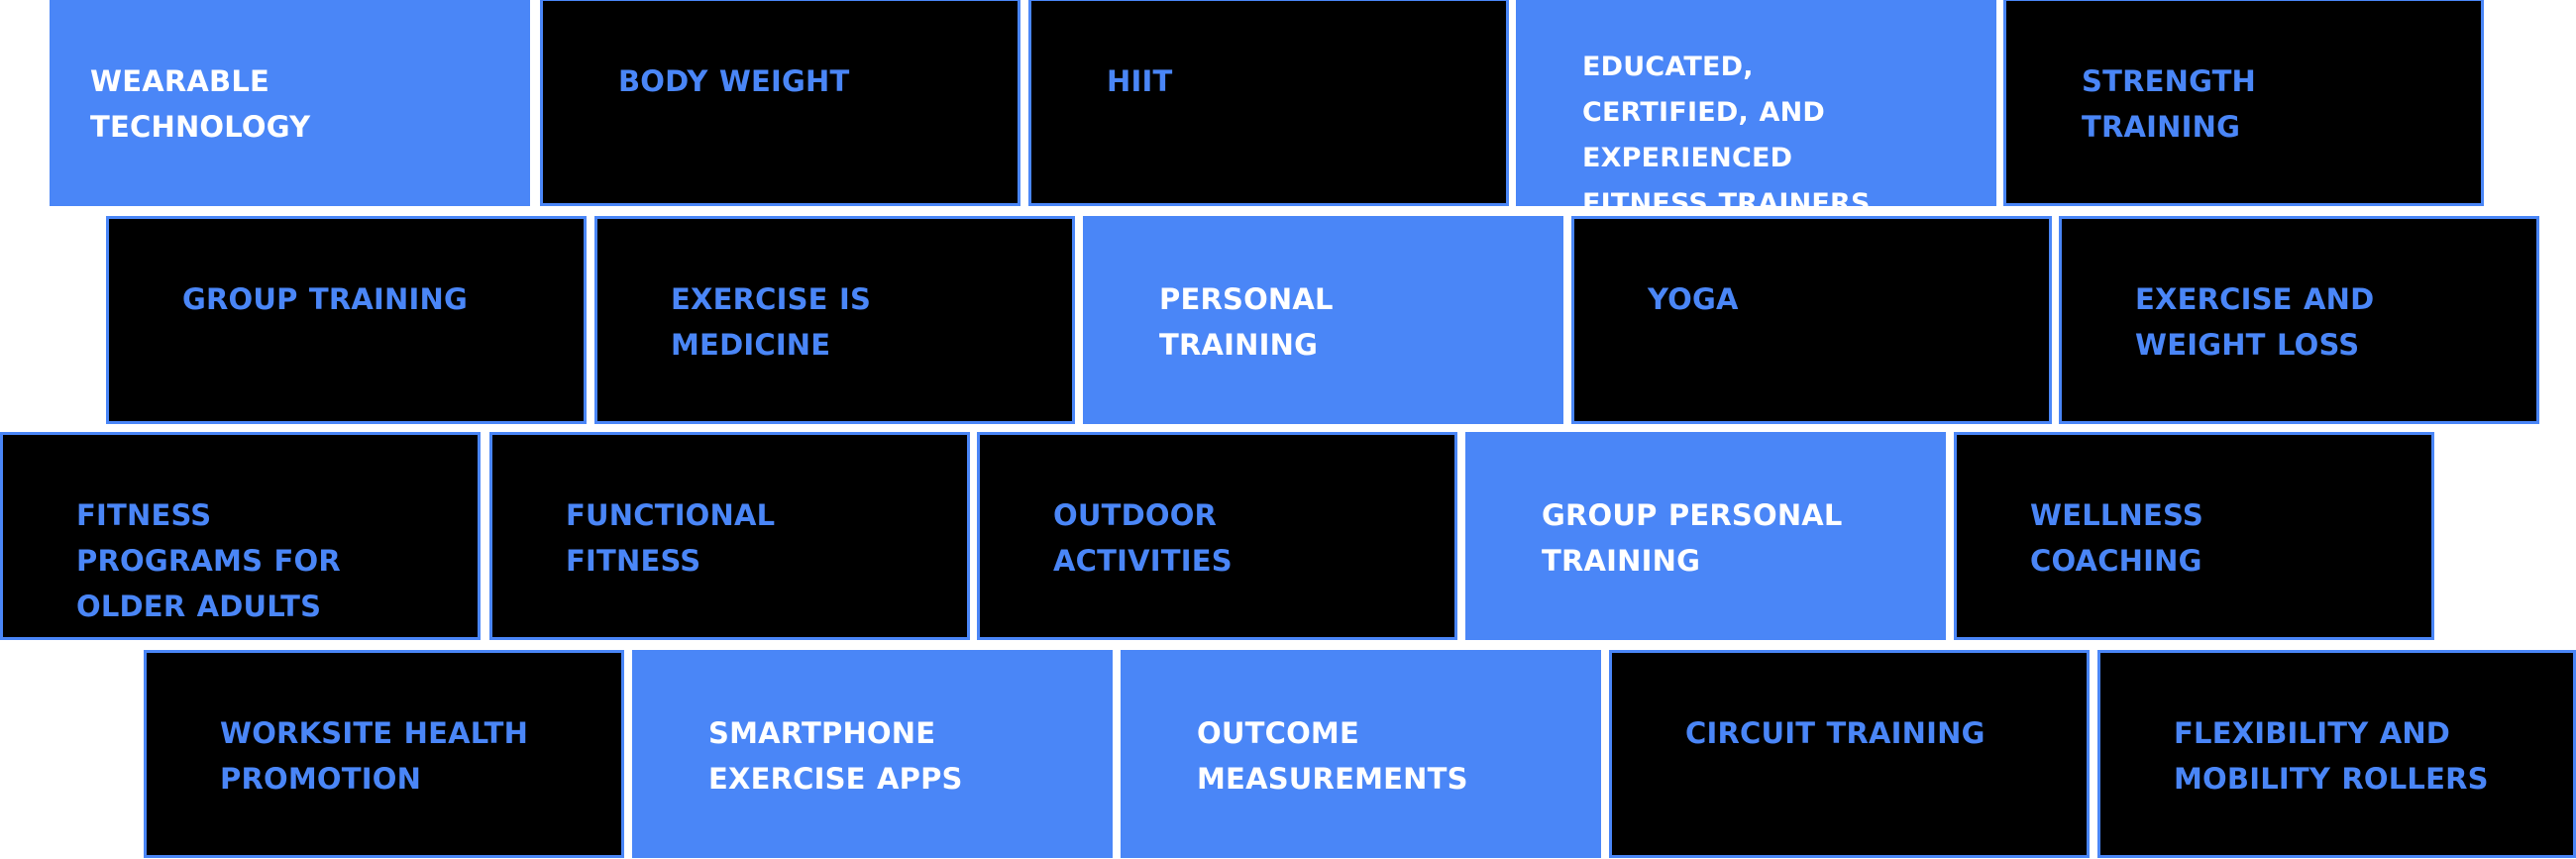 The image size is (2576, 859). I want to click on tile-label: SMARTPHONE EXERCISE APPS, so click(836, 756).